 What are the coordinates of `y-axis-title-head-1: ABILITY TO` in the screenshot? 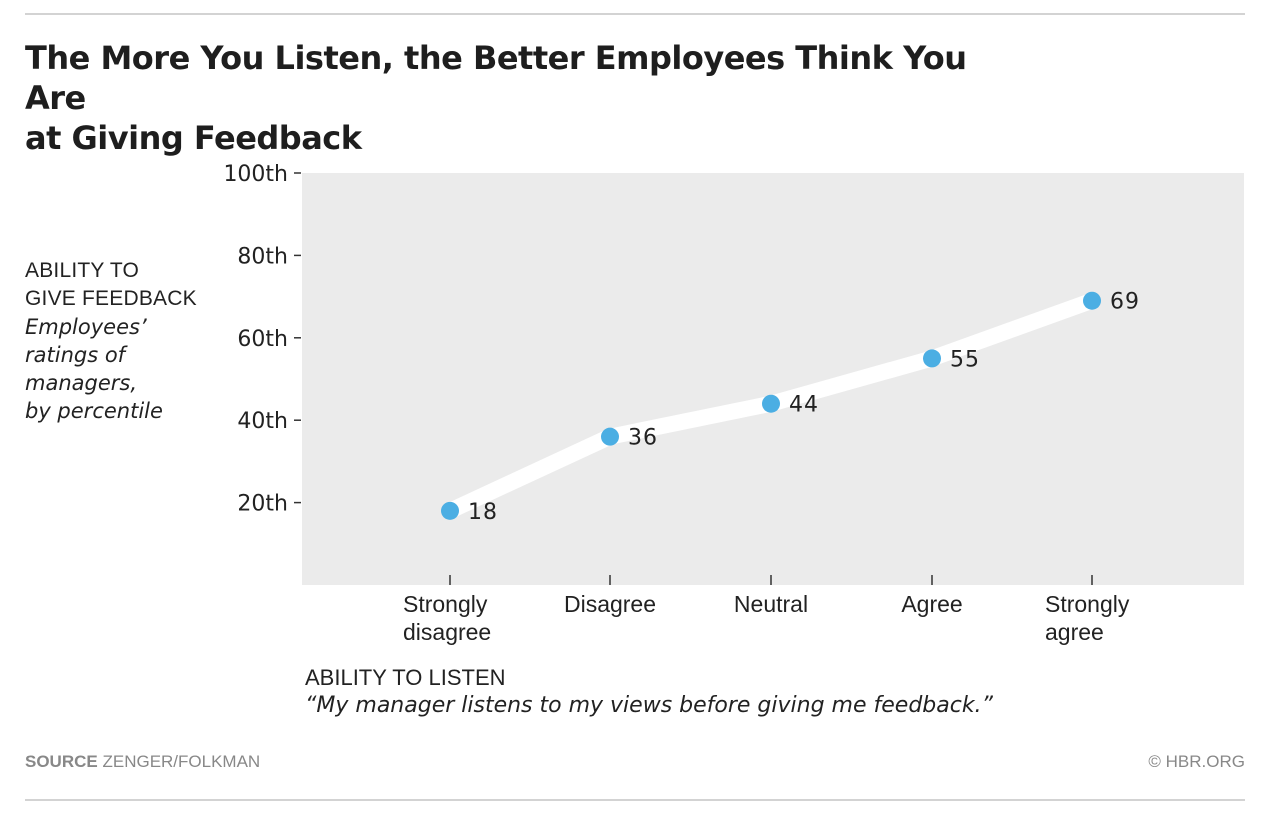 It's located at (82, 270).